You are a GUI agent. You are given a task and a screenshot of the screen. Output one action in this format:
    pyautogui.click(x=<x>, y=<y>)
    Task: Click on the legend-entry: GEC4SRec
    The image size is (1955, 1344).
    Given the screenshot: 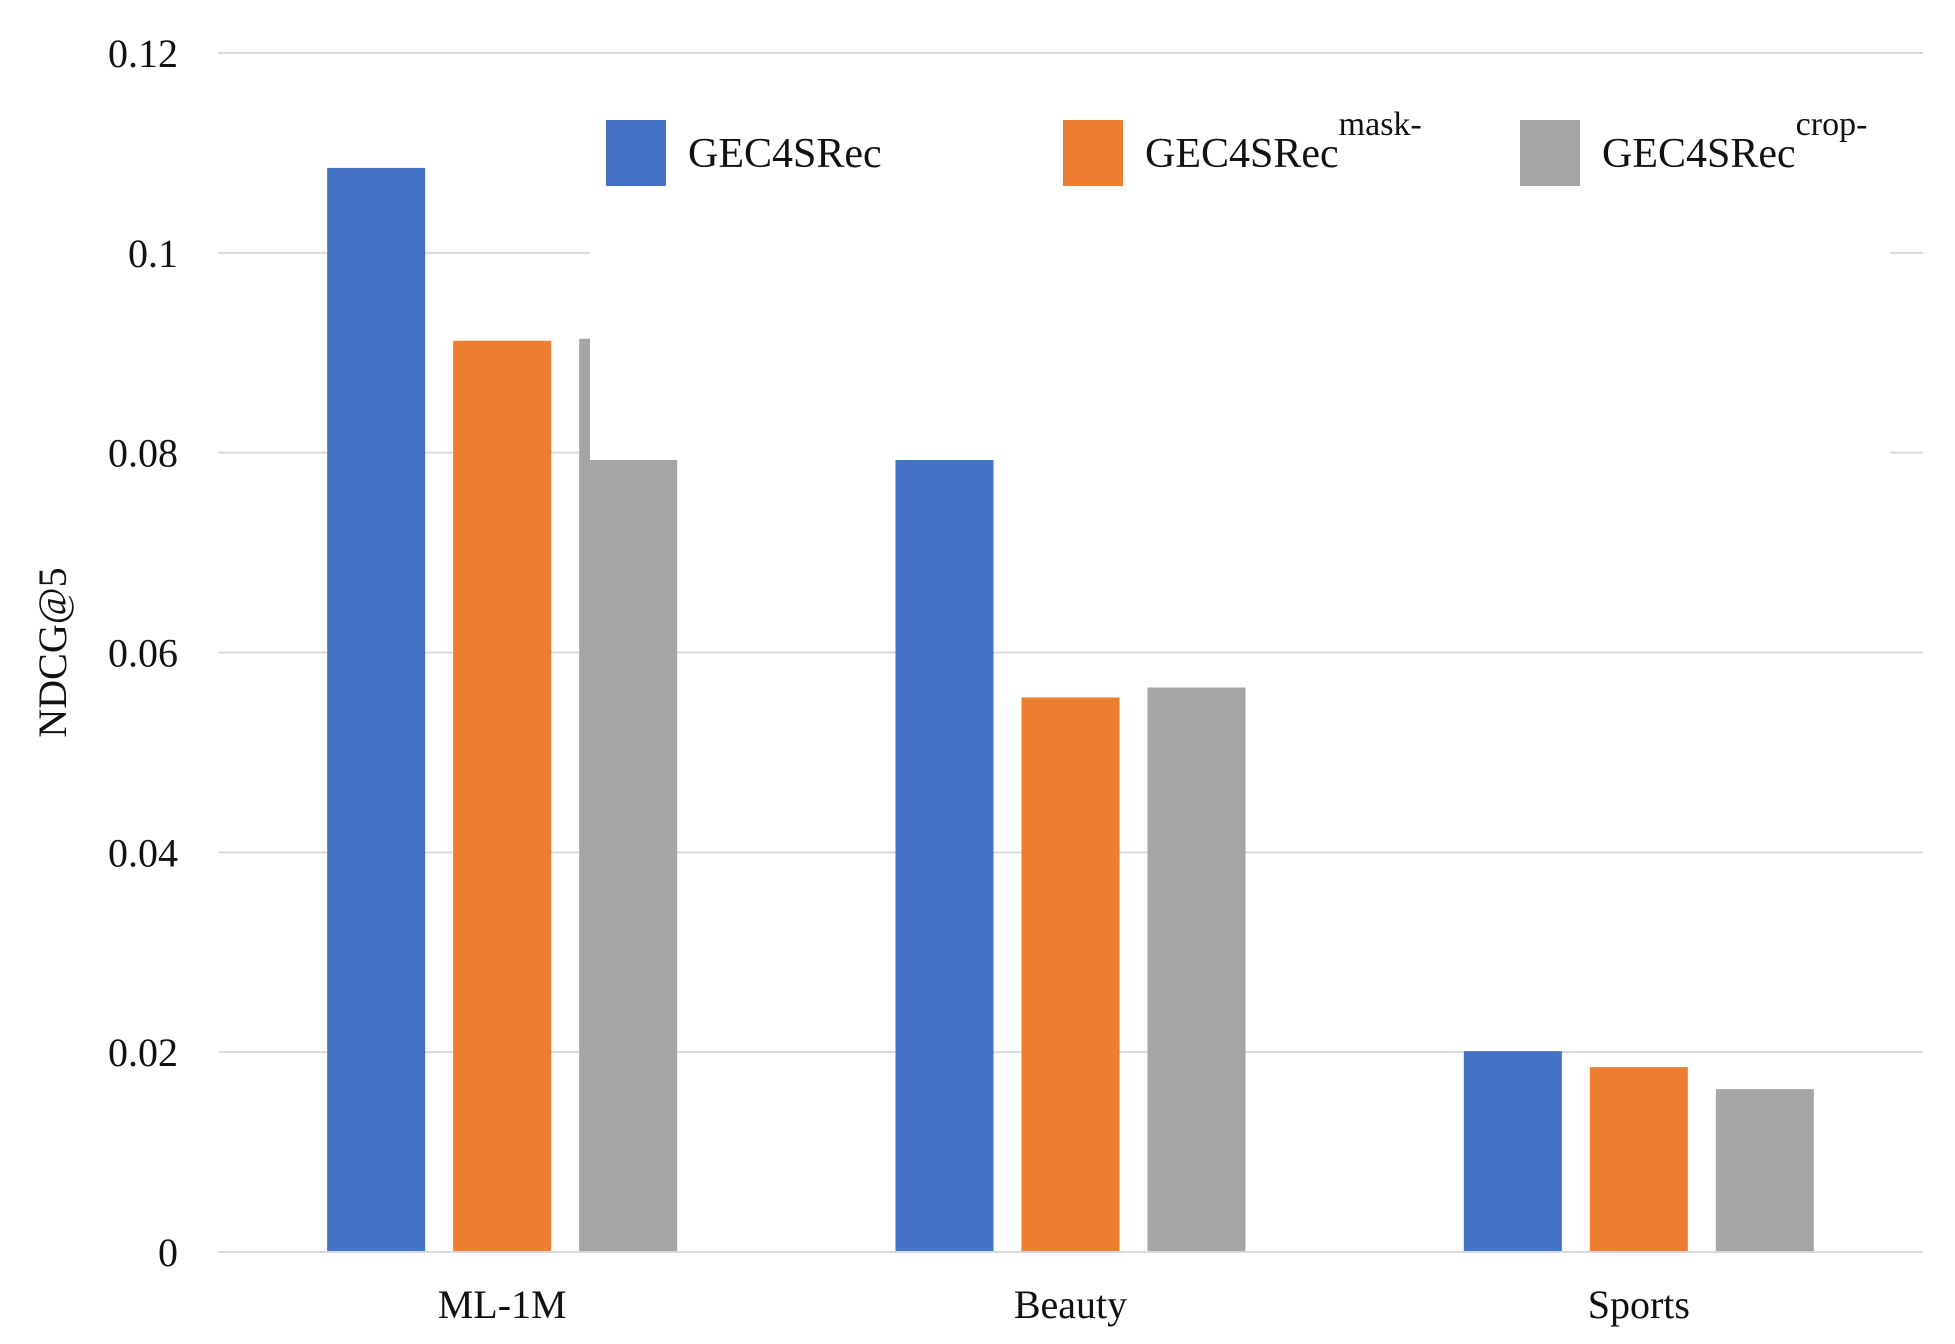 What is the action you would take?
    pyautogui.click(x=744, y=153)
    